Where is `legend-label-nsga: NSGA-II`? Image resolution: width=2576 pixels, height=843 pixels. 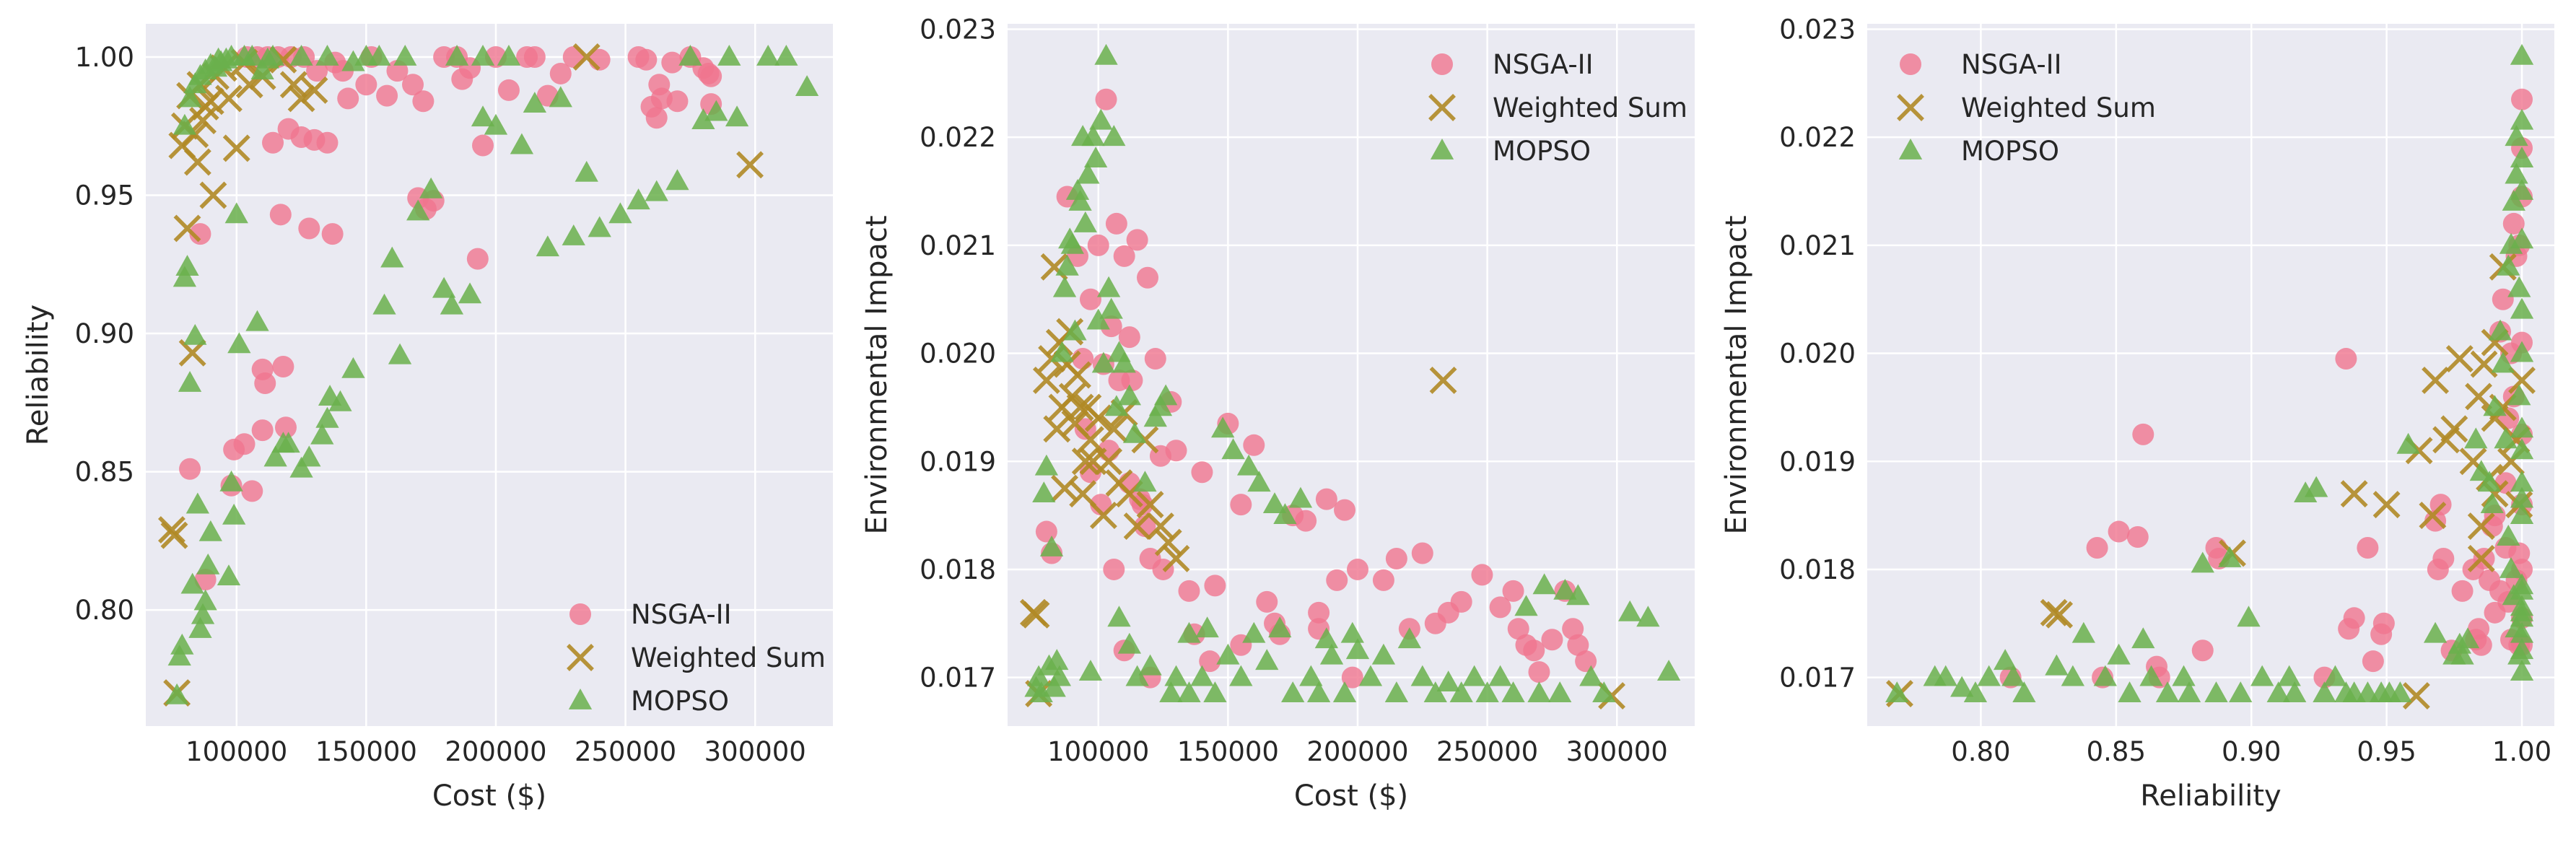 legend-label-nsga: NSGA-II is located at coordinates (1543, 64).